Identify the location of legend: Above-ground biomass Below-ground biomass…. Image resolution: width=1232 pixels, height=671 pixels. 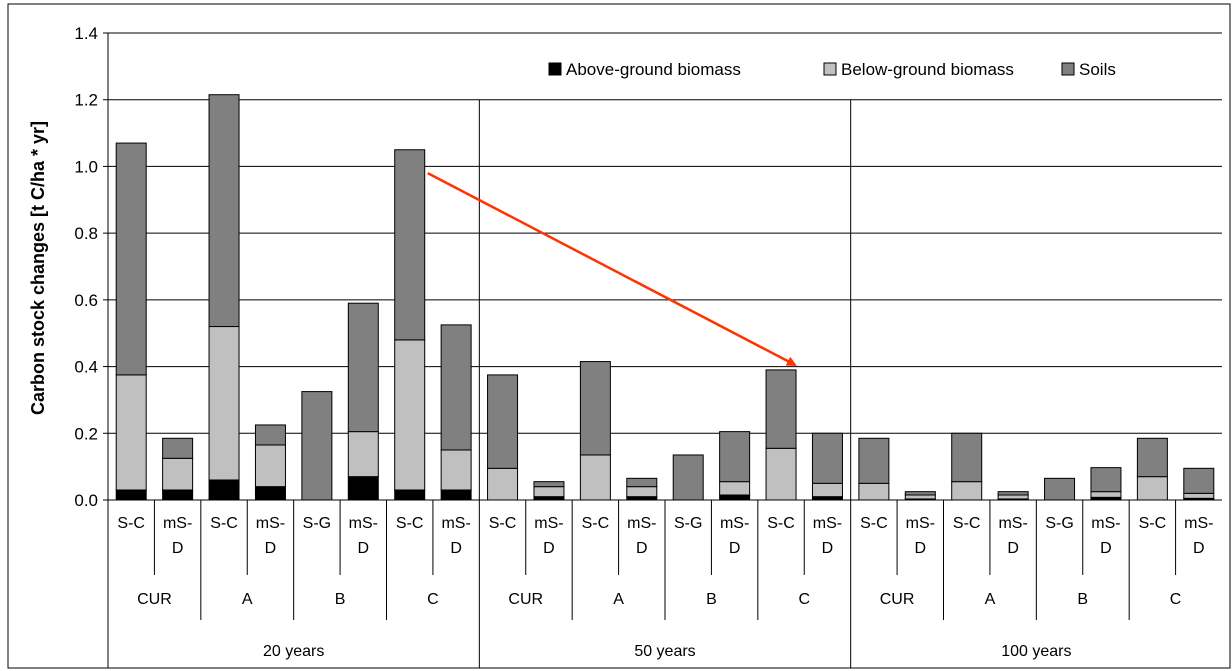
(832, 69).